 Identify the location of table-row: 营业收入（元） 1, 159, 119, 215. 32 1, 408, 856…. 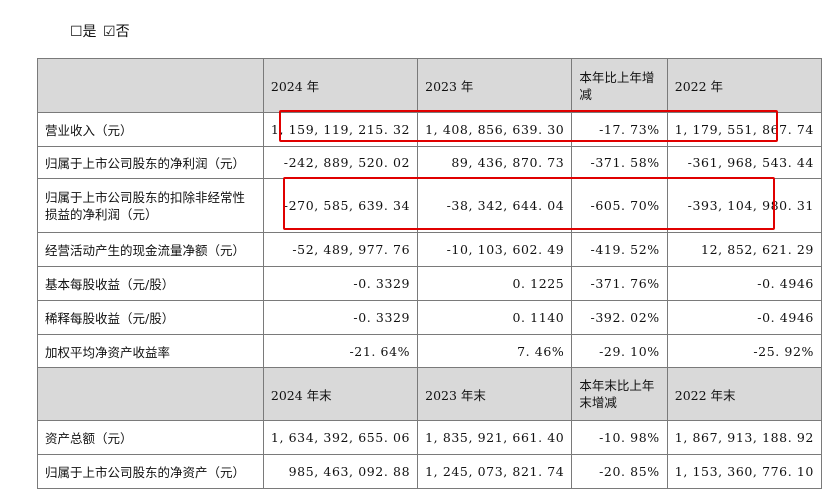
(429, 129).